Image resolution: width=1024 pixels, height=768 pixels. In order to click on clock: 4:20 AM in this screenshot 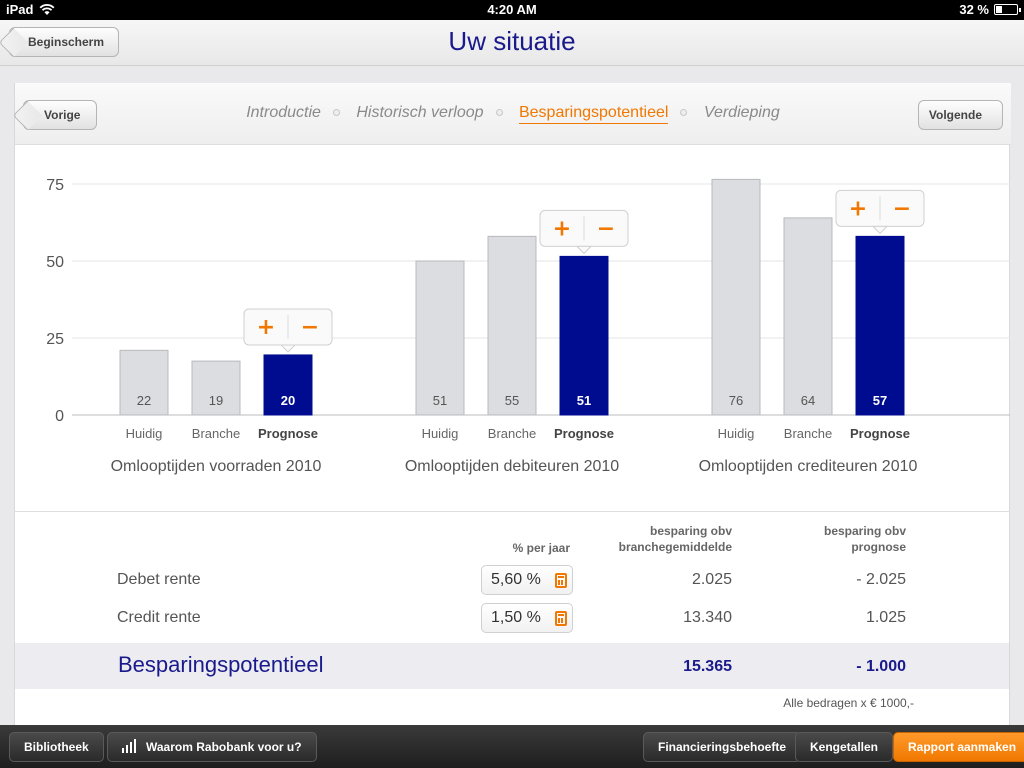, I will do `click(512, 9)`.